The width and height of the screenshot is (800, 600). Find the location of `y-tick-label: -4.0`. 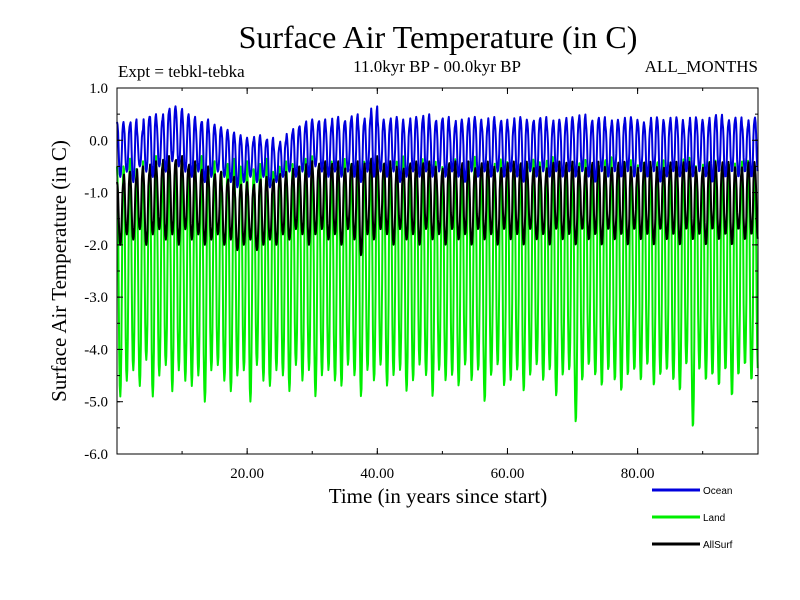

y-tick-label: -4.0 is located at coordinates (96, 350).